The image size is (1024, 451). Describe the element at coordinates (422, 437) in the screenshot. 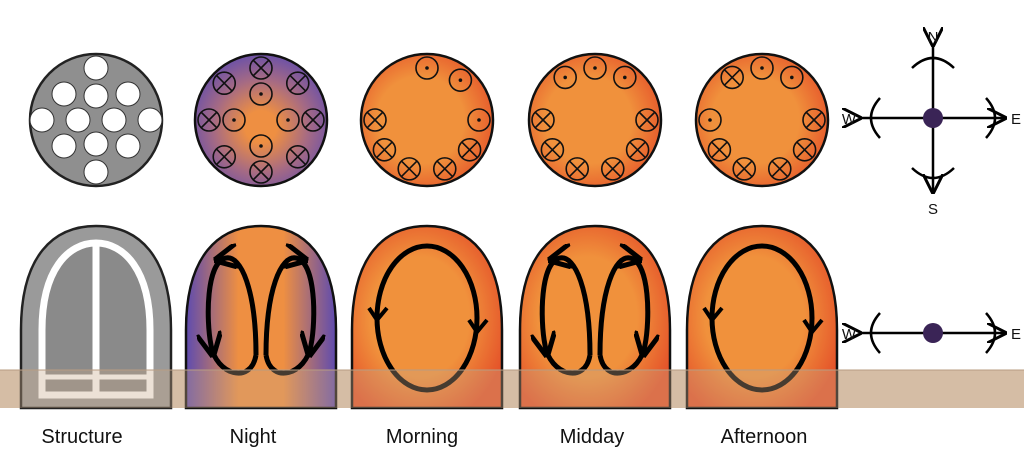

I see `label: Morning` at that location.